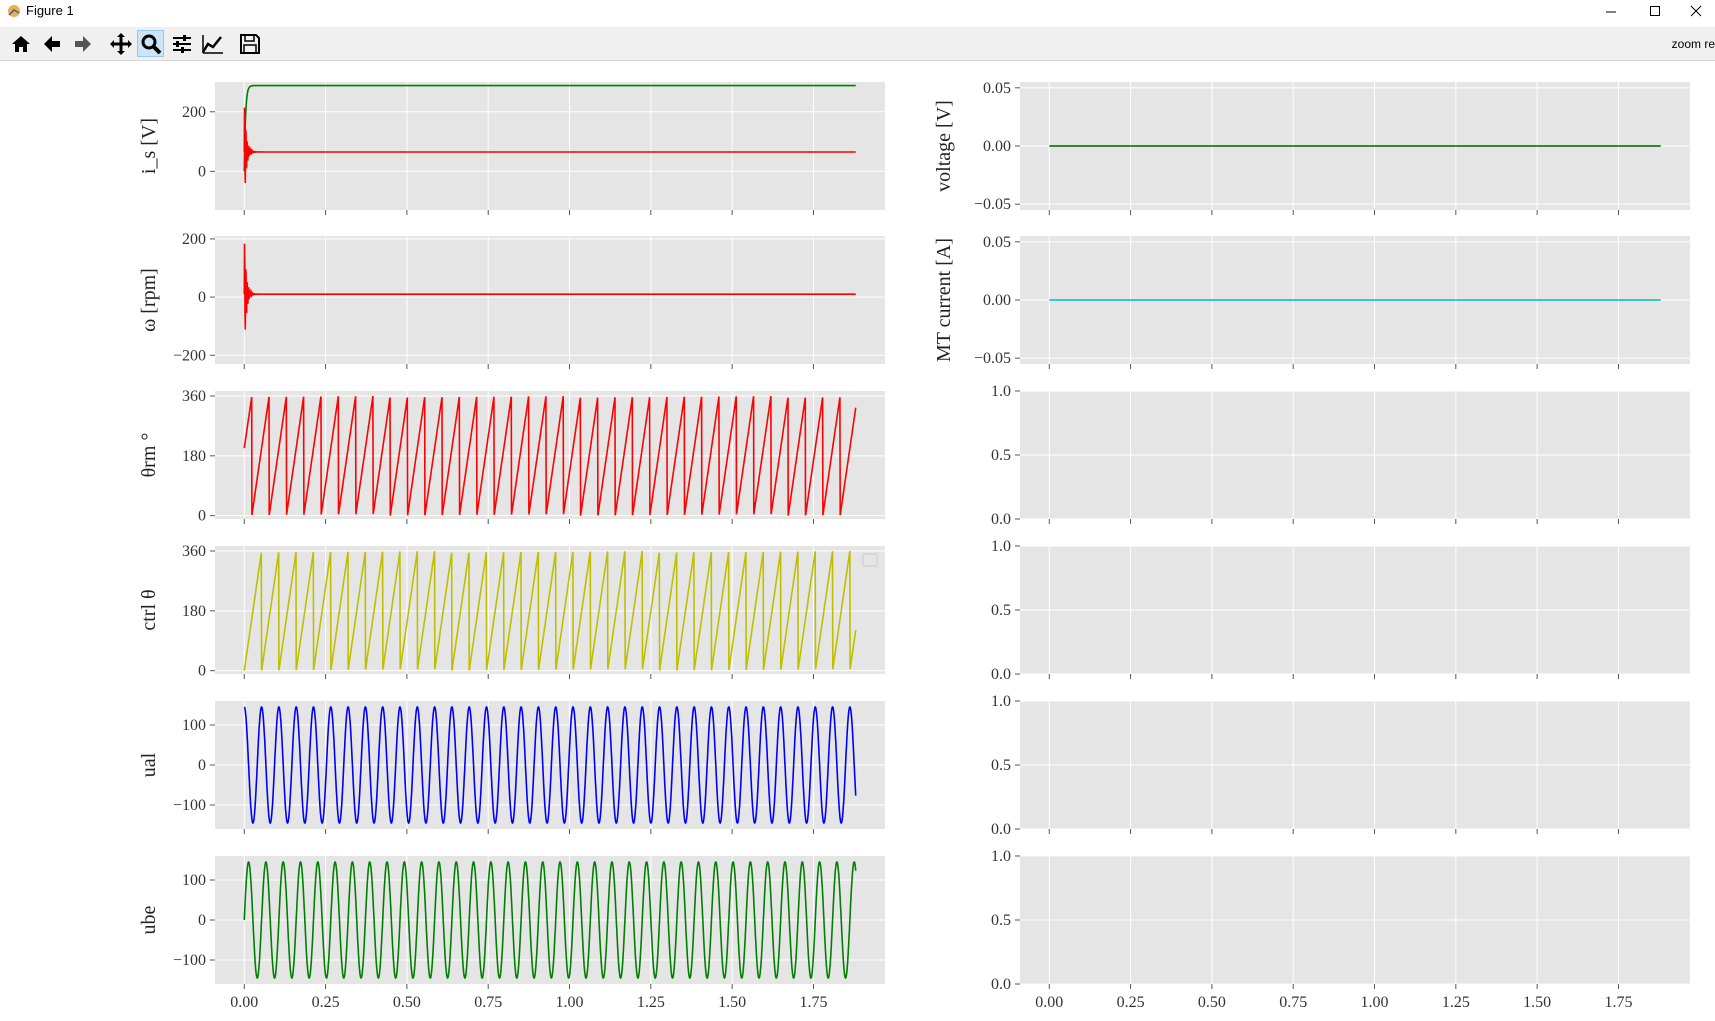 Image resolution: width=1715 pixels, height=1021 pixels. I want to click on home-button, so click(20, 43).